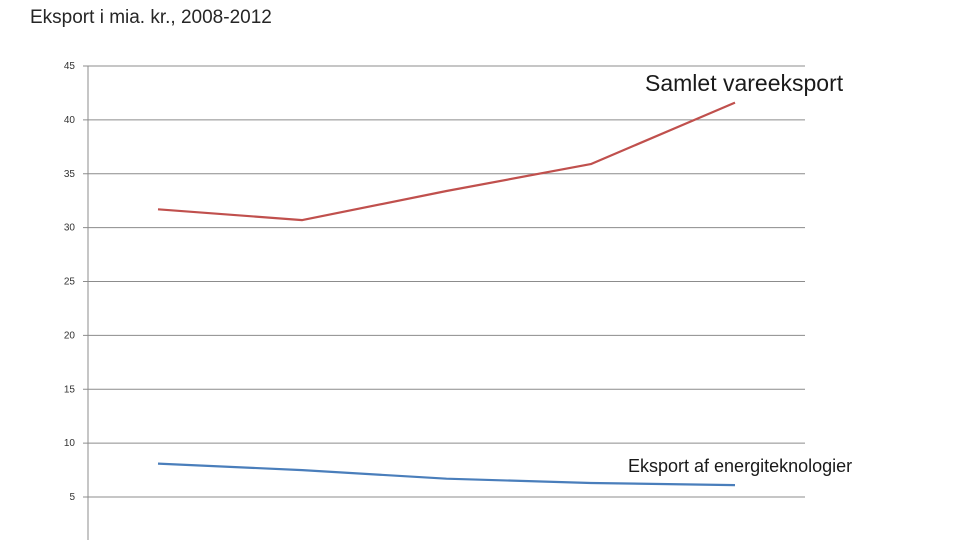  What do you see at coordinates (70, 120) in the screenshot?
I see `y-tick-label-40: 40` at bounding box center [70, 120].